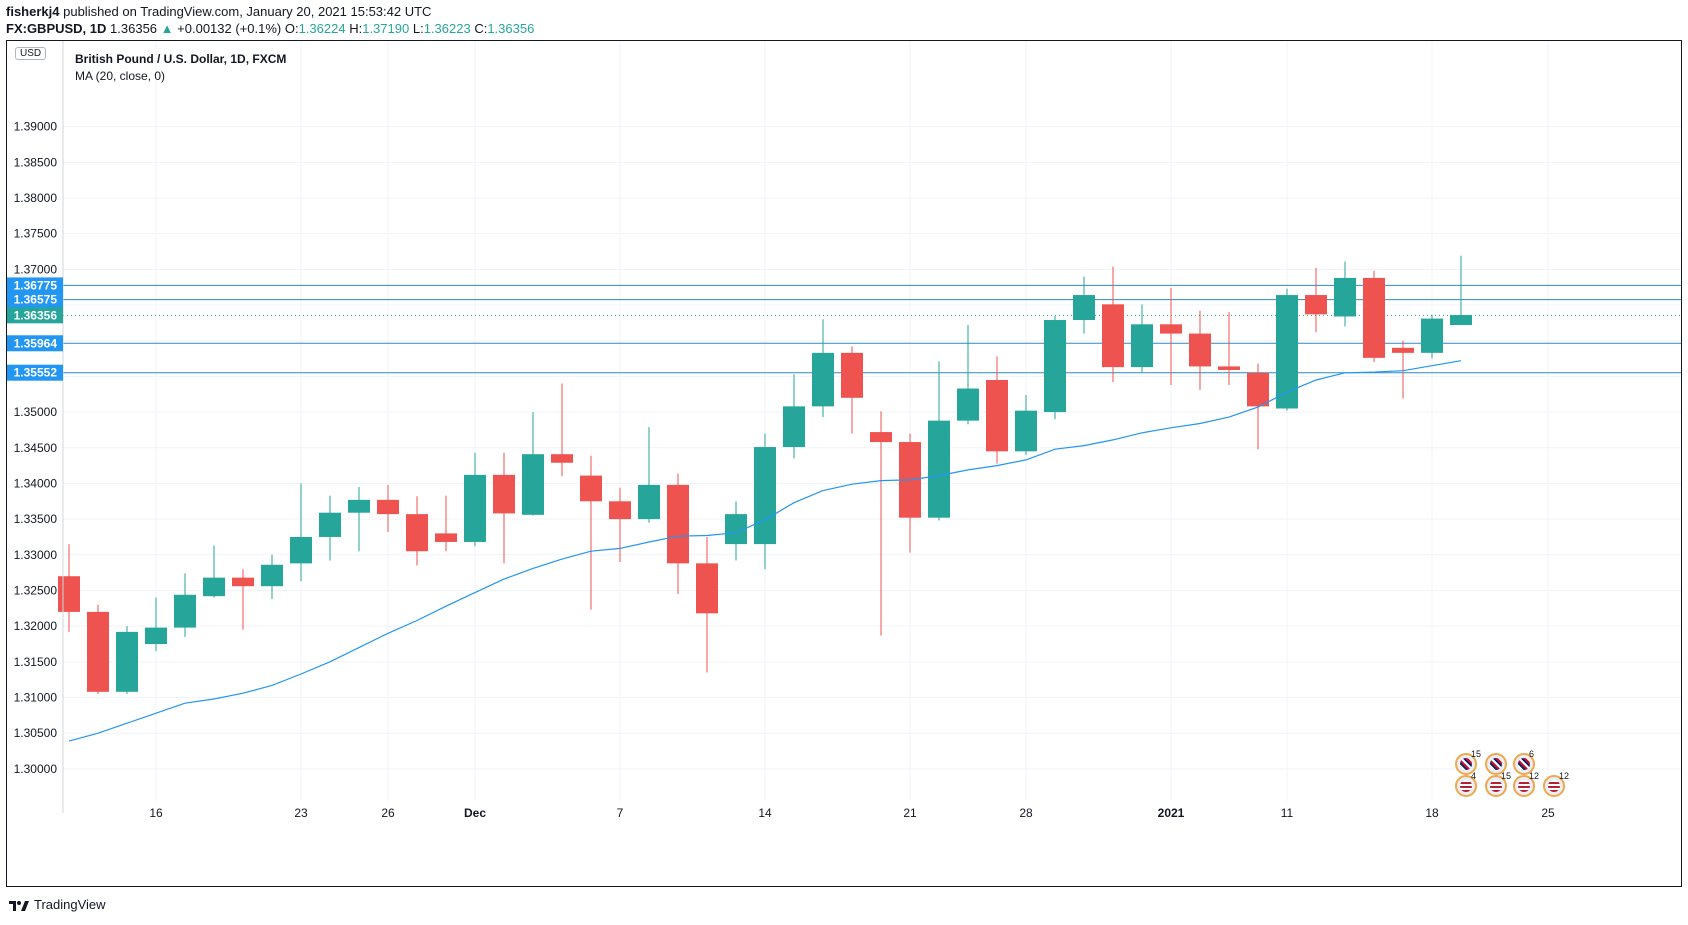 Image resolution: width=1688 pixels, height=925 pixels. I want to click on us-flag-icon: 4, so click(1466, 784).